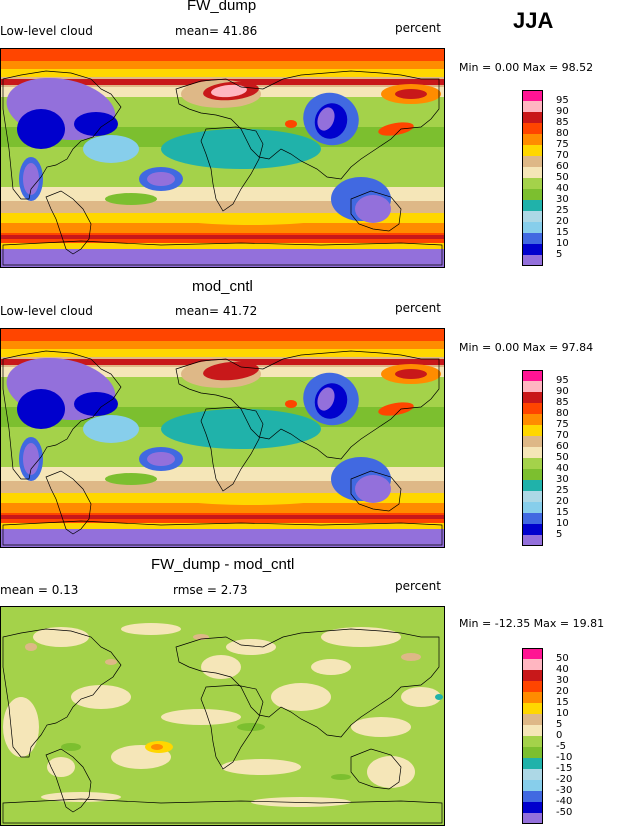 The image size is (634, 827). Describe the element at coordinates (46, 311) in the screenshot. I see `panel-2-variable-label: Low-level cloud` at that location.